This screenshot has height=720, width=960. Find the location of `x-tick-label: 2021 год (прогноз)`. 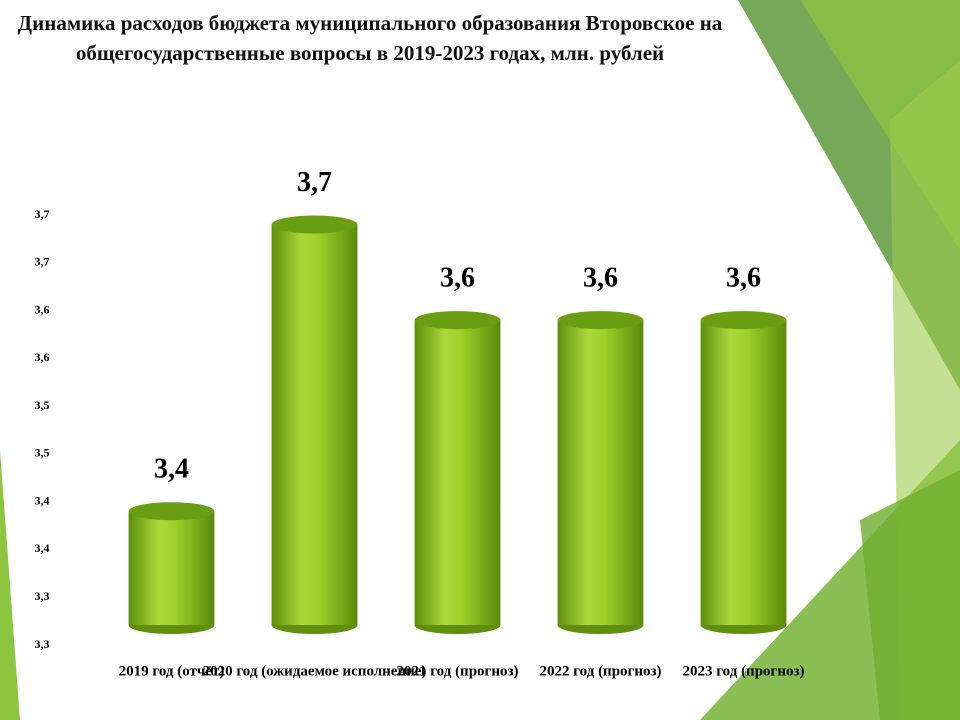

x-tick-label: 2021 год (прогноз) is located at coordinates (457, 671).